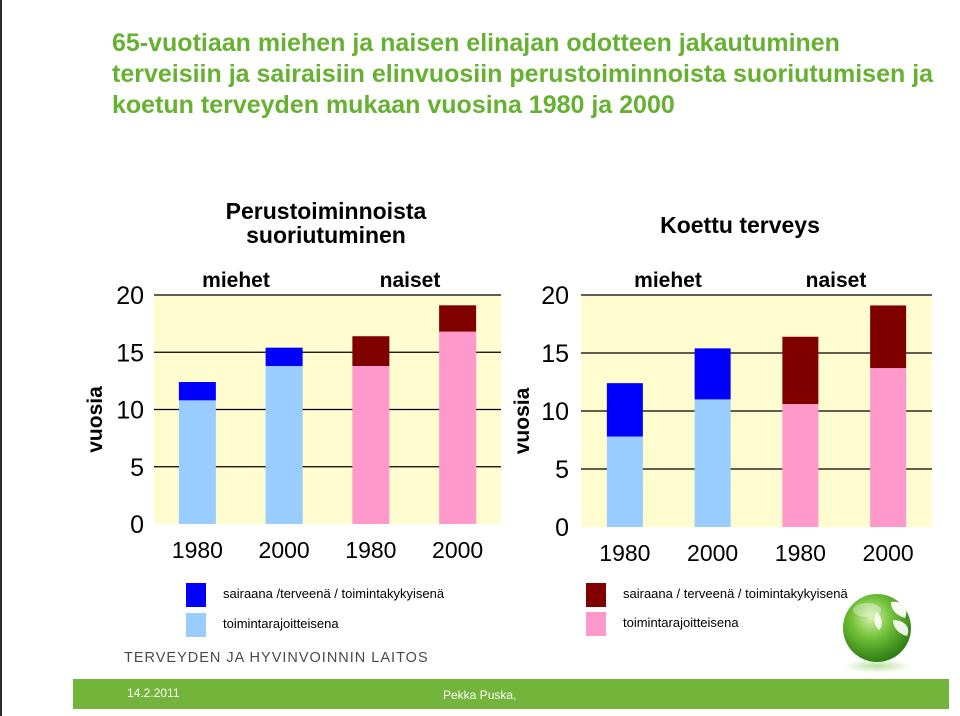  Describe the element at coordinates (596, 595) in the screenshot. I see `legend-2-swatch-ill` at that location.